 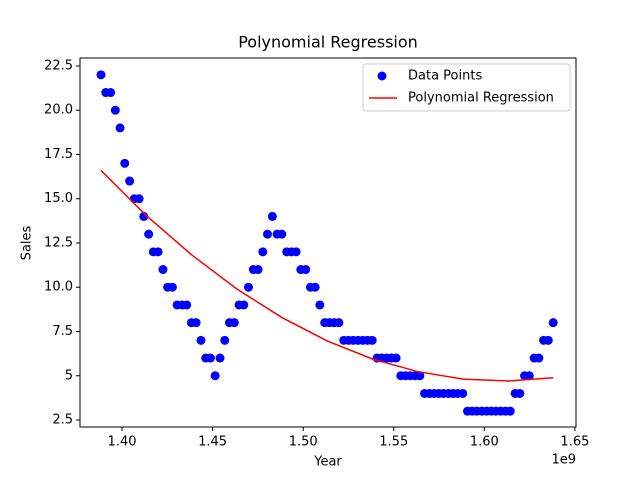 What do you see at coordinates (563, 460) in the screenshot?
I see `x-offset-label: 1e9` at bounding box center [563, 460].